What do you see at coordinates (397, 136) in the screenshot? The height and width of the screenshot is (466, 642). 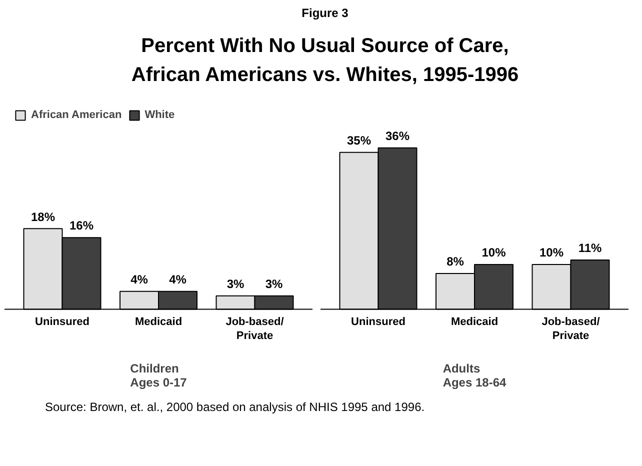 I see `data-label: 36%` at bounding box center [397, 136].